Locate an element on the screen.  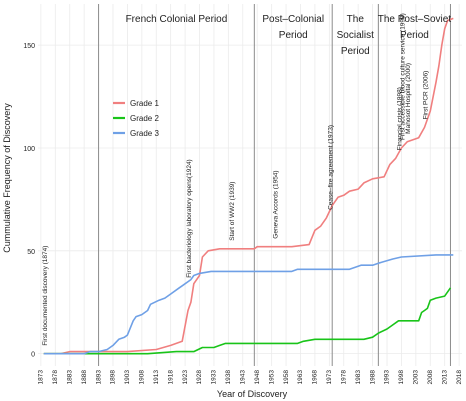
x-tick-label: 1928 is located at coordinates (199, 377).